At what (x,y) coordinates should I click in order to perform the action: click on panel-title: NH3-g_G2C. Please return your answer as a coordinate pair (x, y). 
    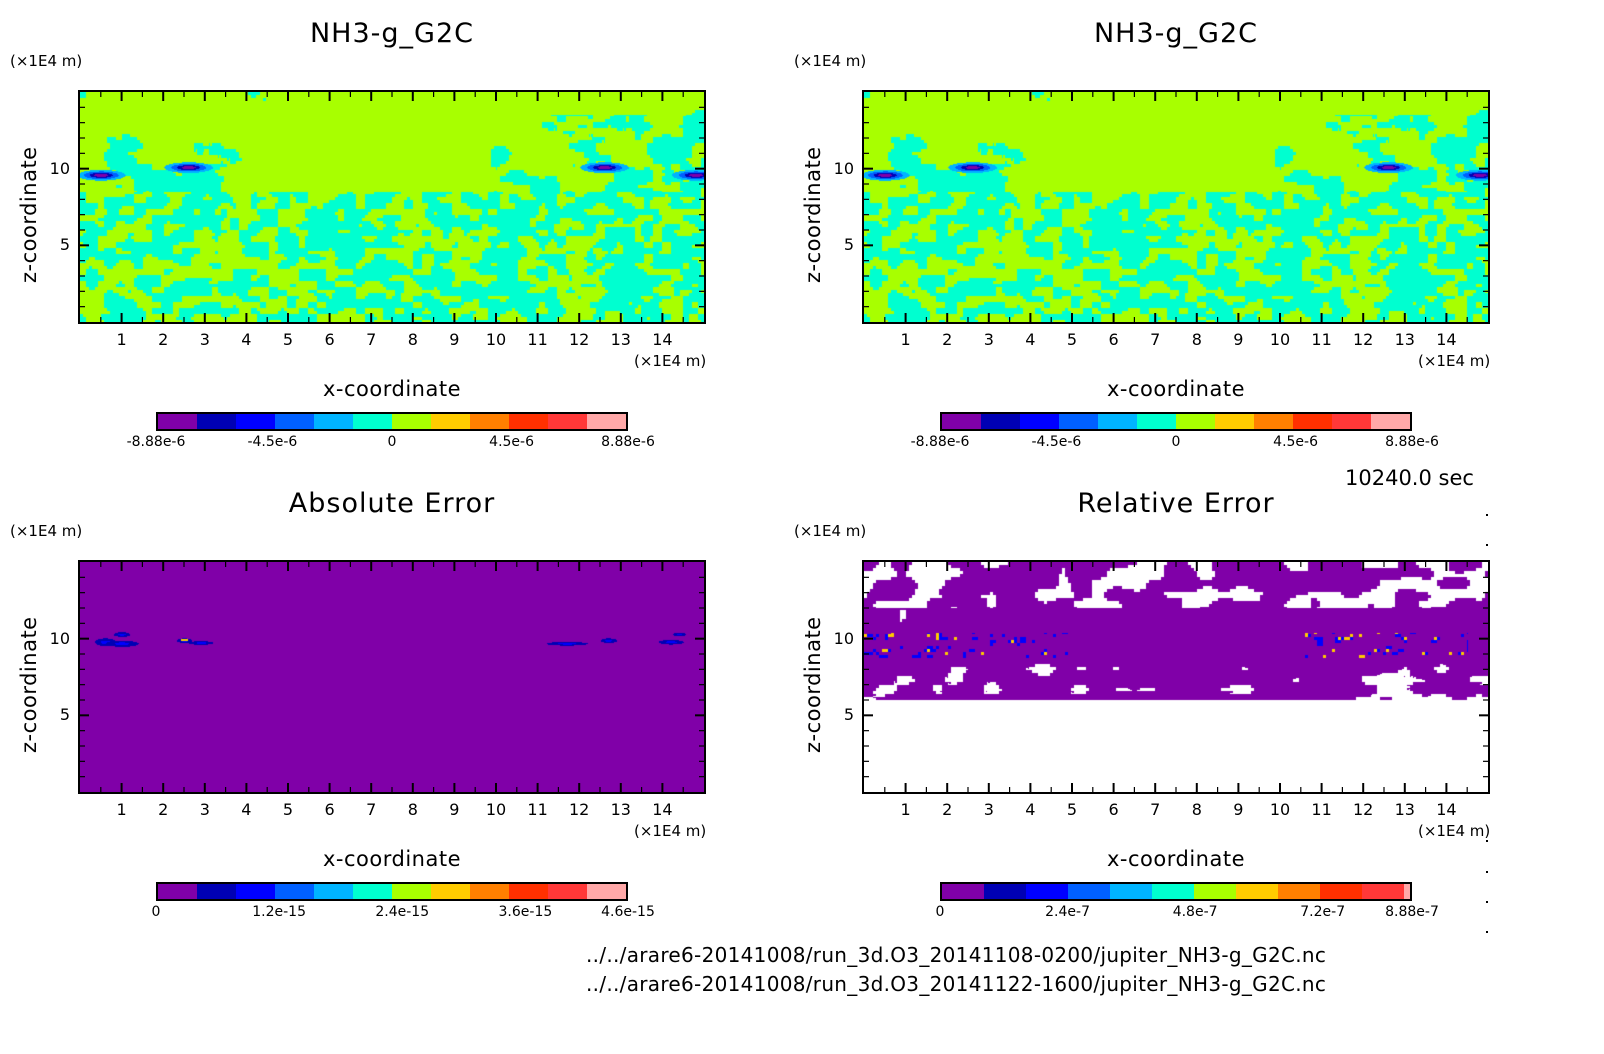
    Looking at the image, I should click on (391, 33).